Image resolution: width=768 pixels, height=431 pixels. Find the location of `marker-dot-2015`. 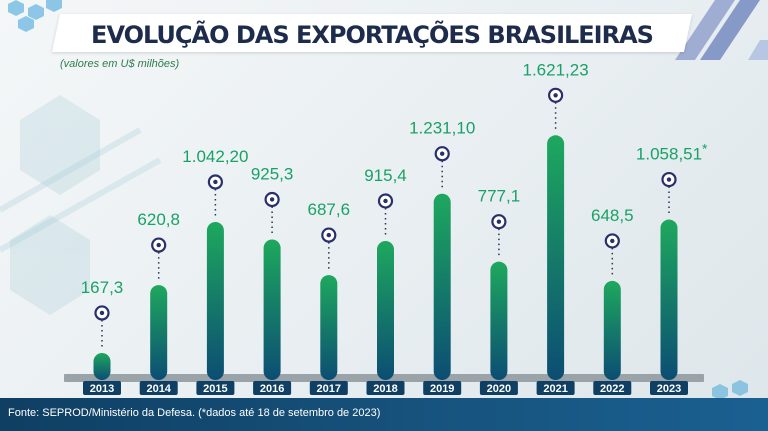

marker-dot-2015 is located at coordinates (215, 182).